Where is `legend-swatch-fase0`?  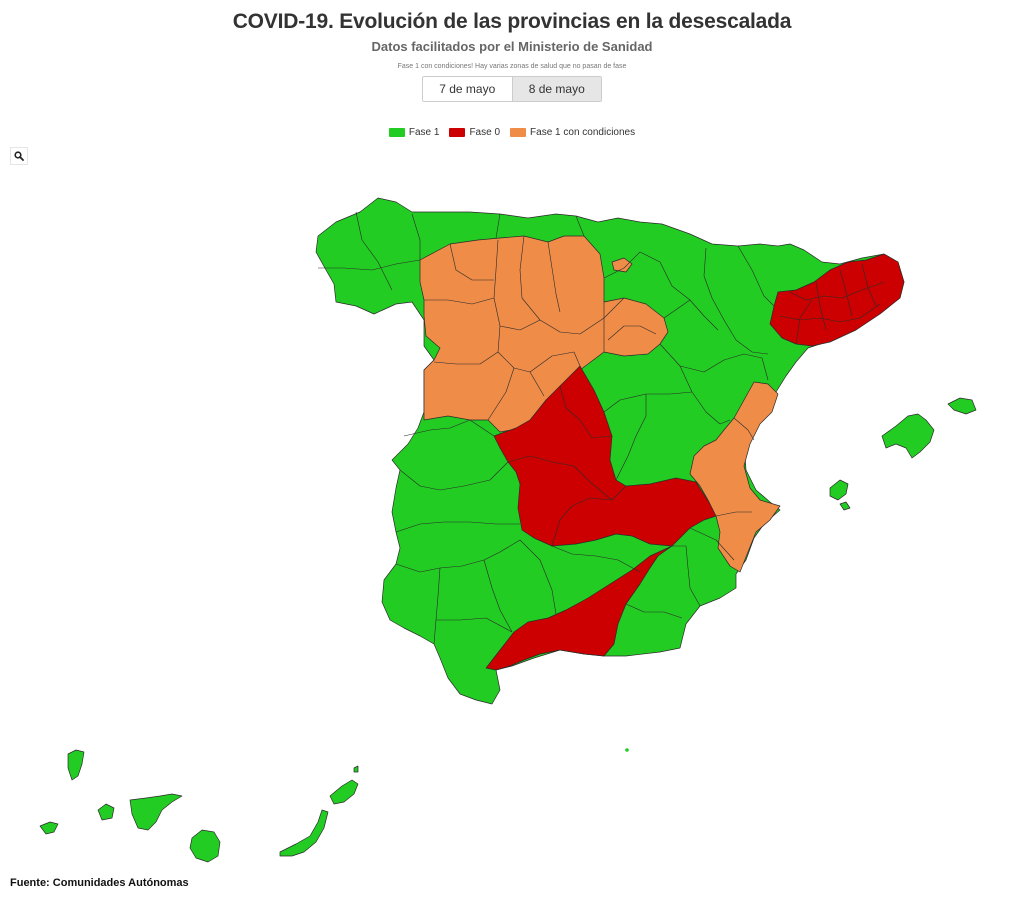 legend-swatch-fase0 is located at coordinates (457, 132).